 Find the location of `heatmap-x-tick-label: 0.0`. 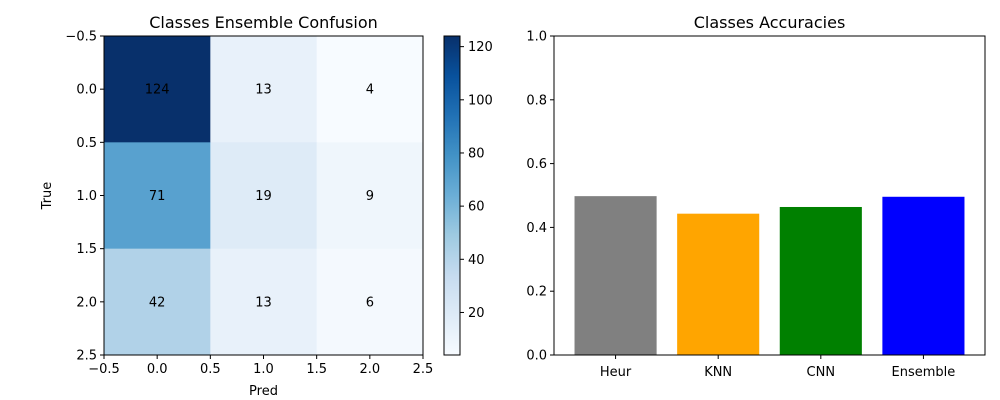

heatmap-x-tick-label: 0.0 is located at coordinates (157, 369).